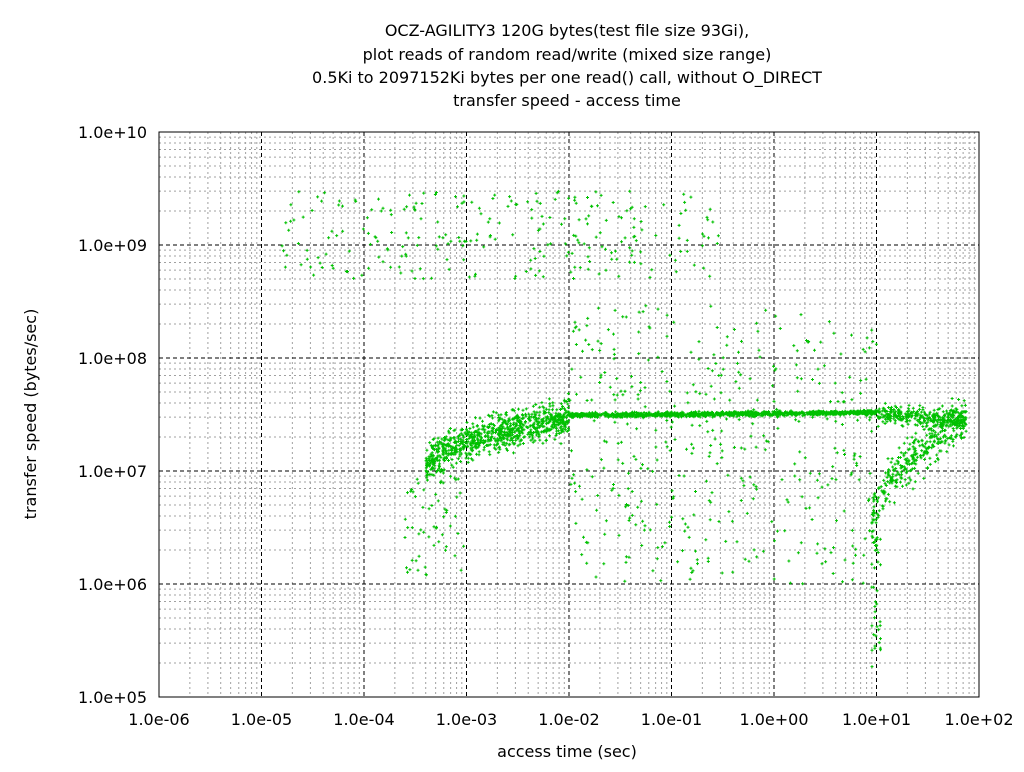  I want to click on x-tick-label: 1.0e-05, so click(261, 719).